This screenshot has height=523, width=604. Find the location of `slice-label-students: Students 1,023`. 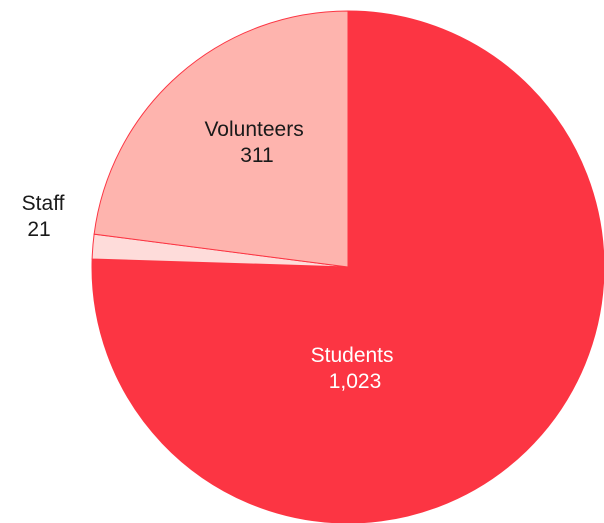

slice-label-students: Students 1,023 is located at coordinates (355, 368).